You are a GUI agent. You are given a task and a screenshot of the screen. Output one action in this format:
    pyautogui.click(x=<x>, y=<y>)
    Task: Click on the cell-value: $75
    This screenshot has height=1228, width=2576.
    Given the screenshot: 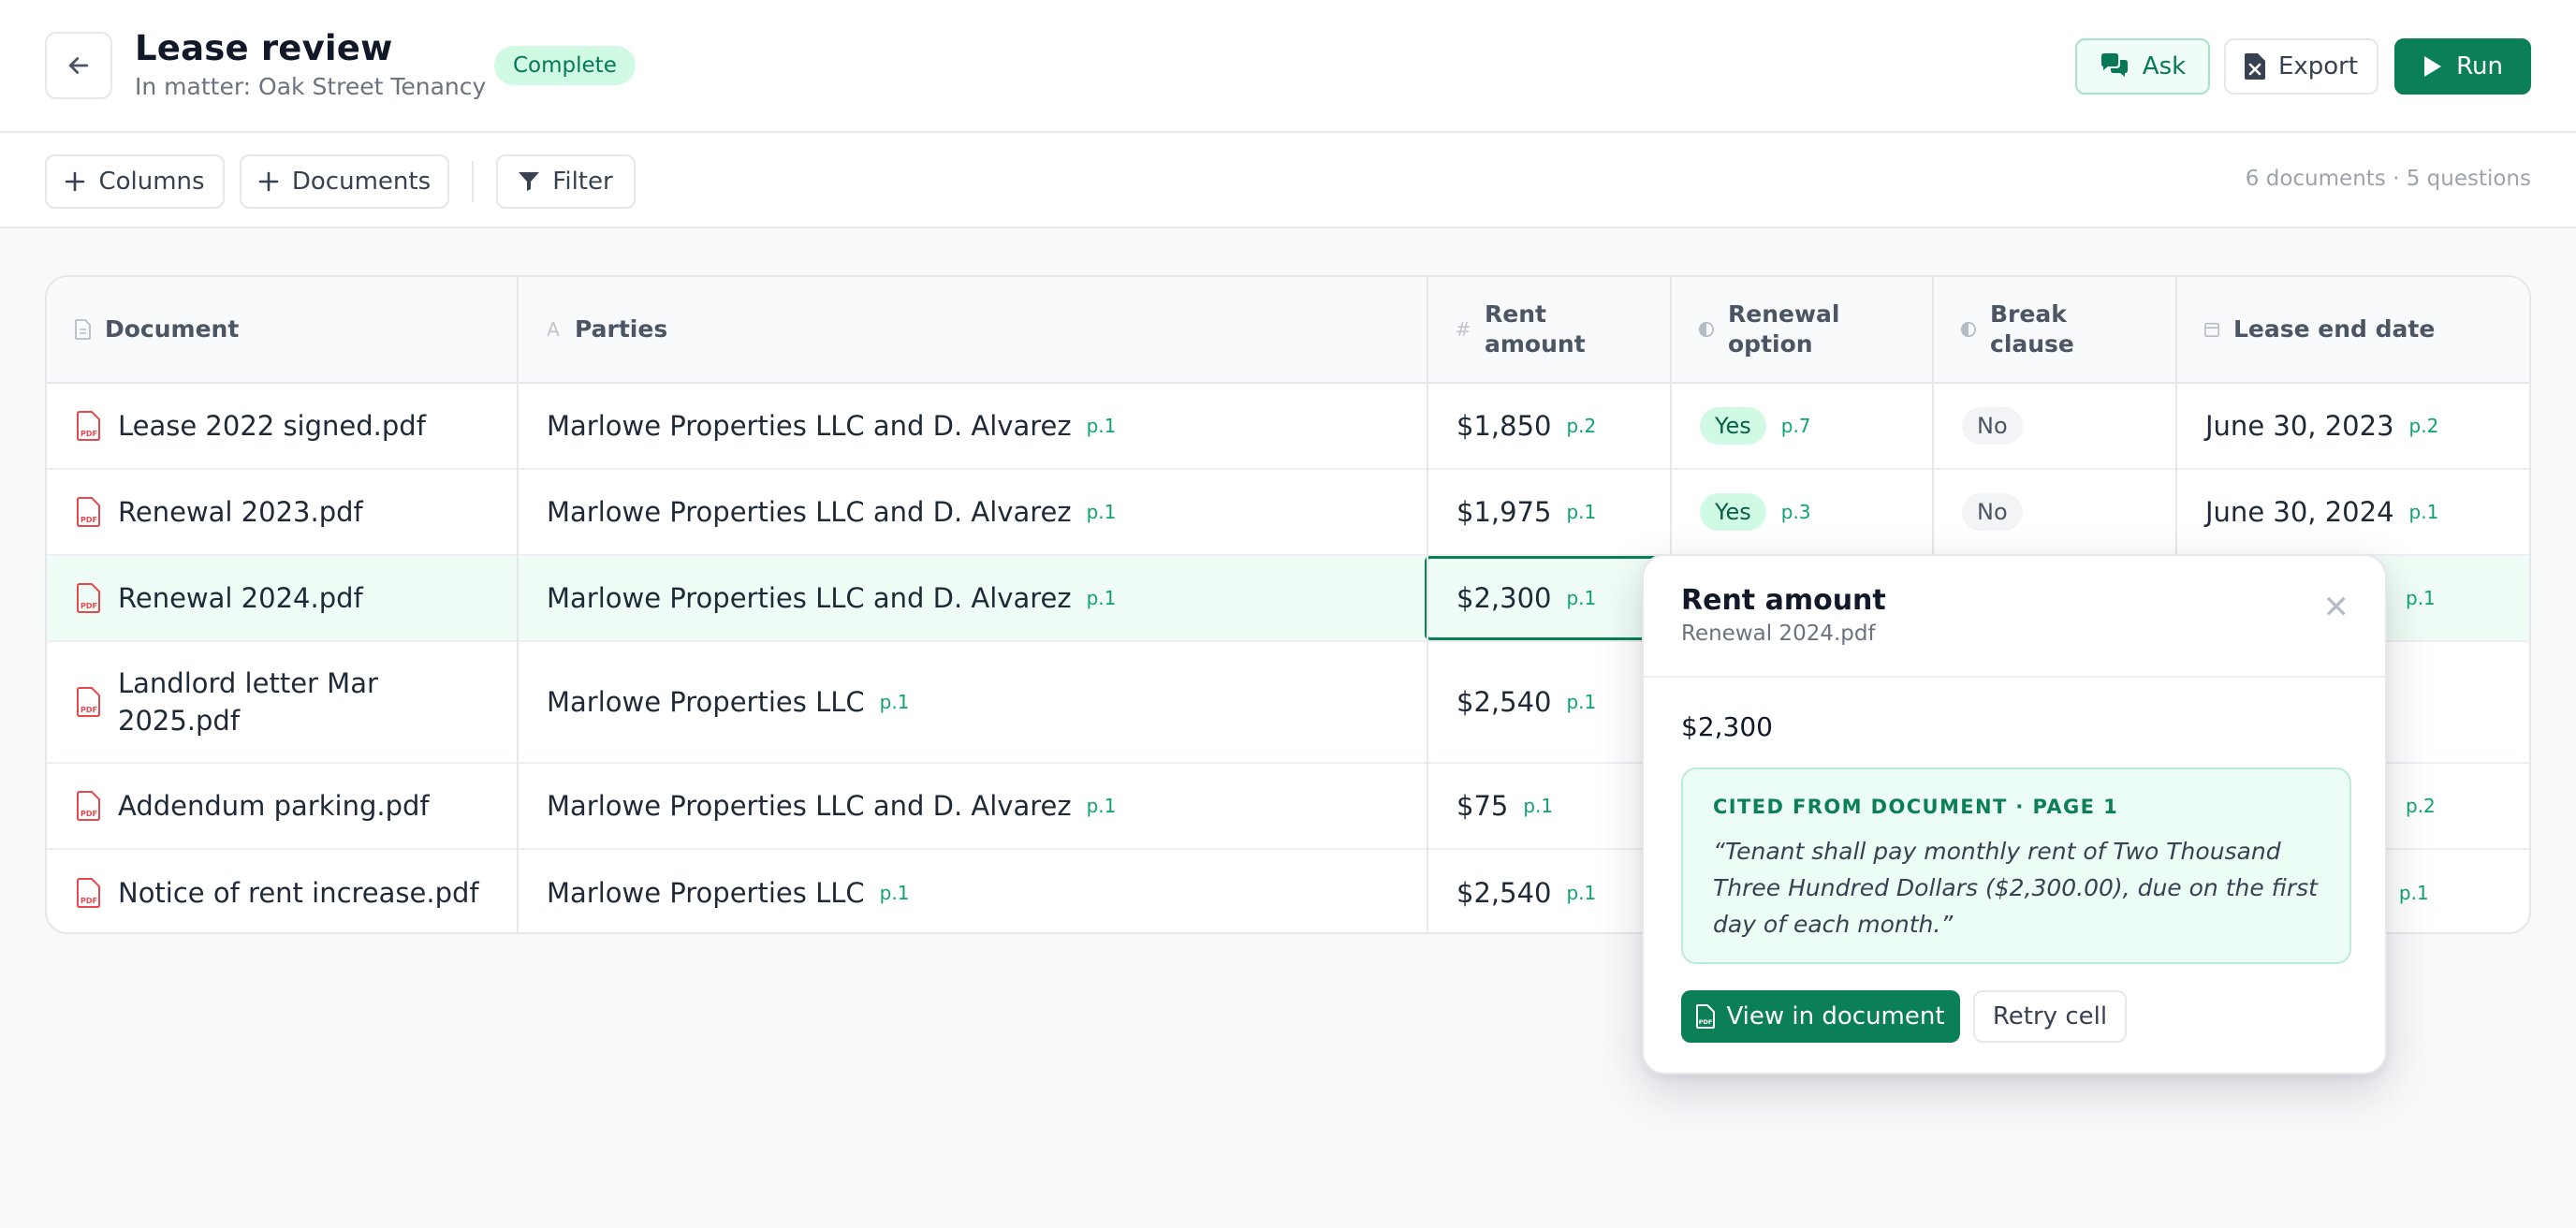 What is the action you would take?
    pyautogui.click(x=1482, y=806)
    